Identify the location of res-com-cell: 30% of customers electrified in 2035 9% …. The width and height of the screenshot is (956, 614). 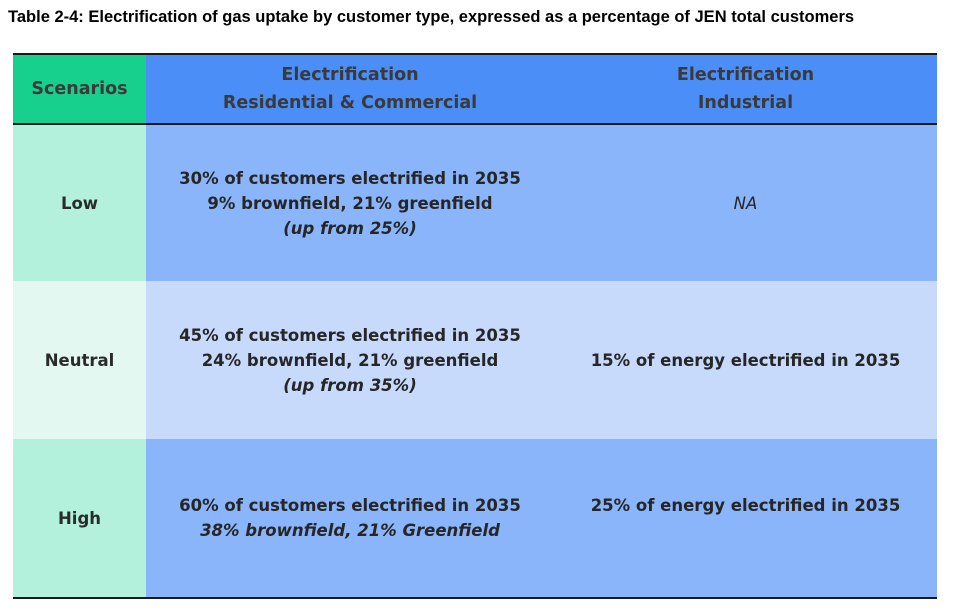
(350, 203).